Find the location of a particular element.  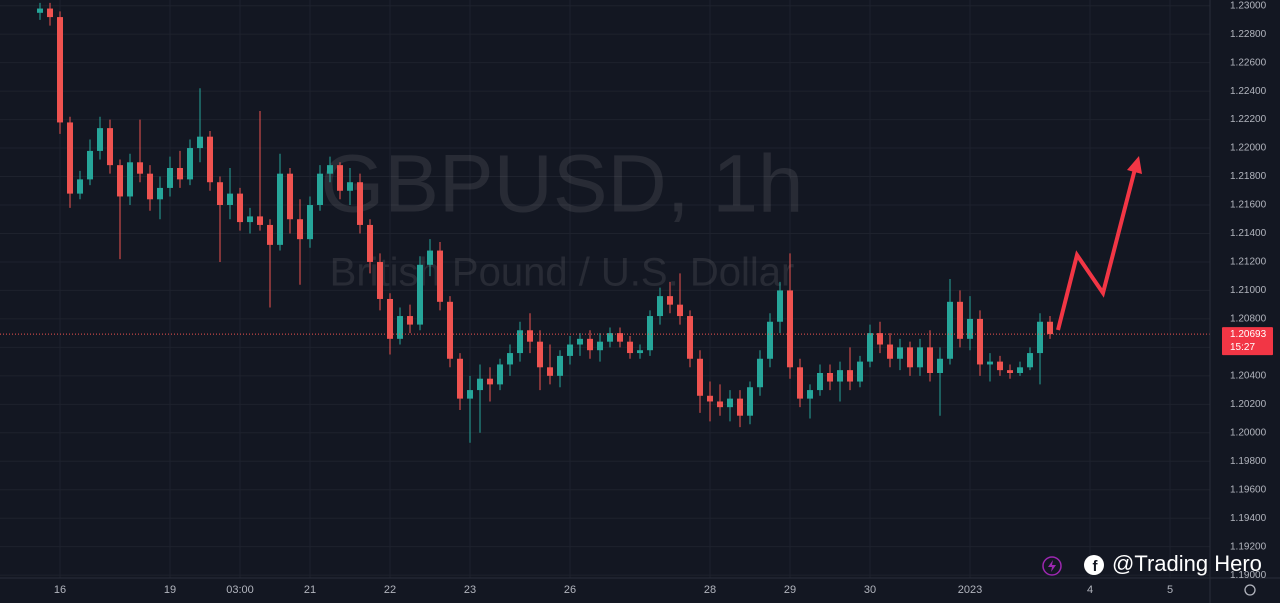

x-tick-label: 23 is located at coordinates (470, 590).